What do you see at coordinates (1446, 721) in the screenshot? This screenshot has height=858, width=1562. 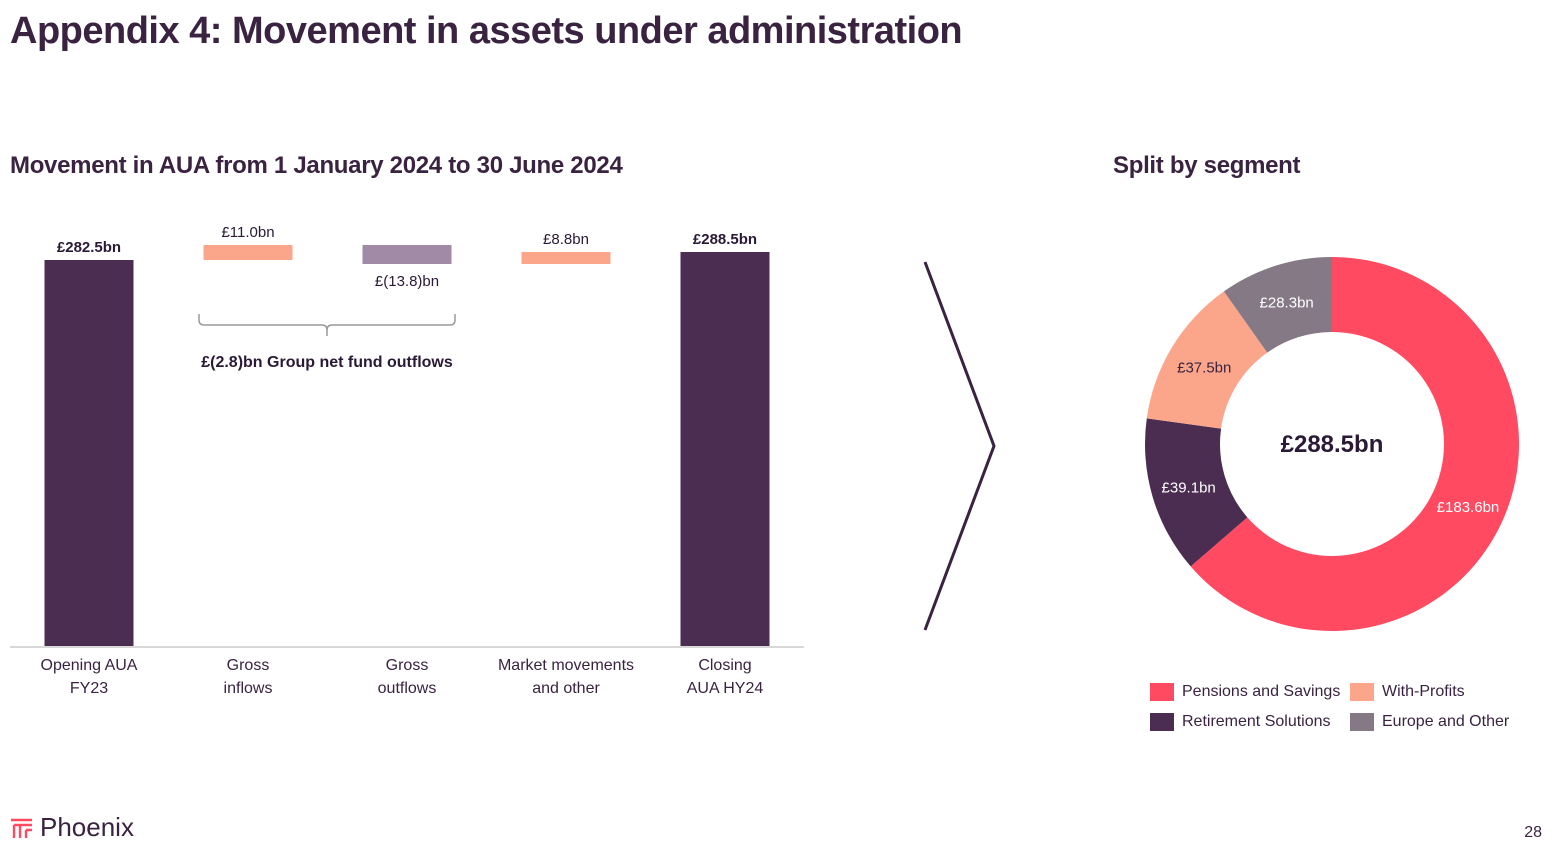 I see `legend-label: Europe and Other` at bounding box center [1446, 721].